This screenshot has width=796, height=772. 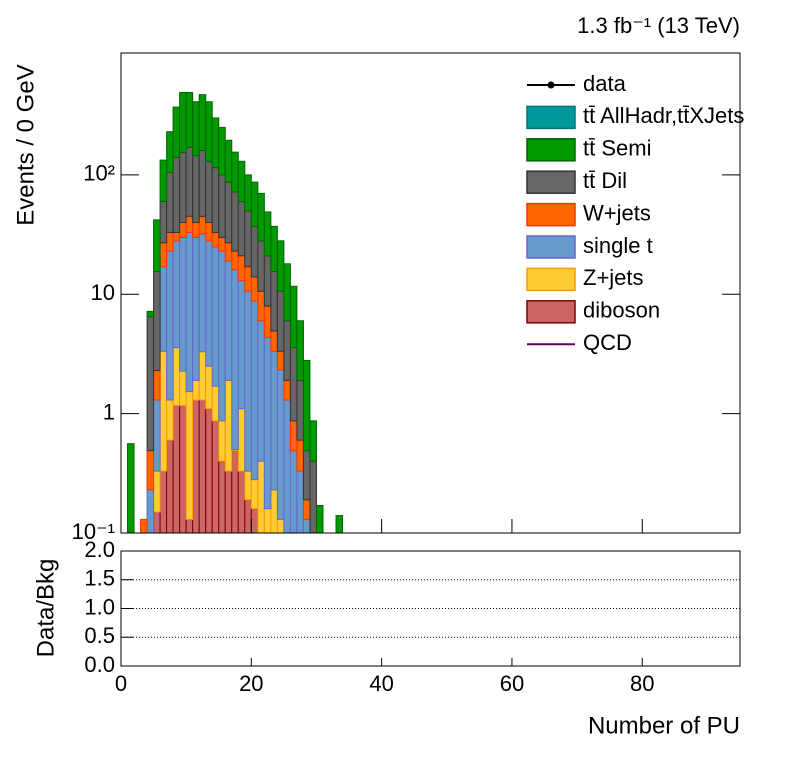 What do you see at coordinates (25, 144) in the screenshot?
I see `y-axis-title: Events / 0 GeV` at bounding box center [25, 144].